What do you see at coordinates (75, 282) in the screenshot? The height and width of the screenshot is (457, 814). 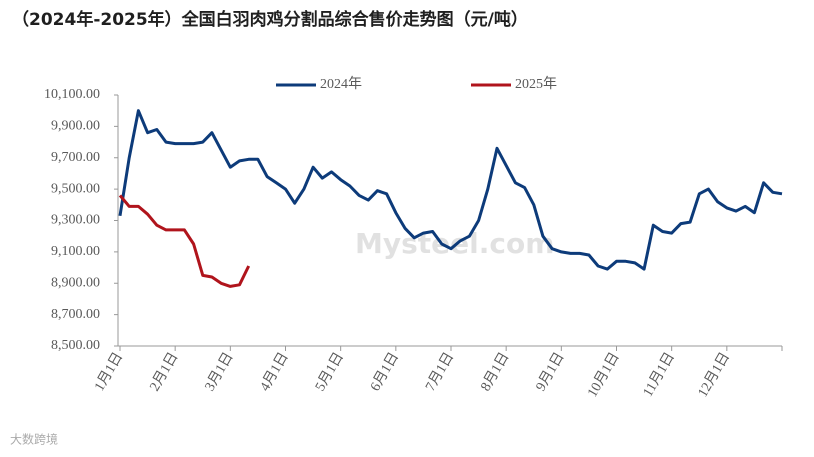 I see `y-tick-label: 8,900.00` at bounding box center [75, 282].